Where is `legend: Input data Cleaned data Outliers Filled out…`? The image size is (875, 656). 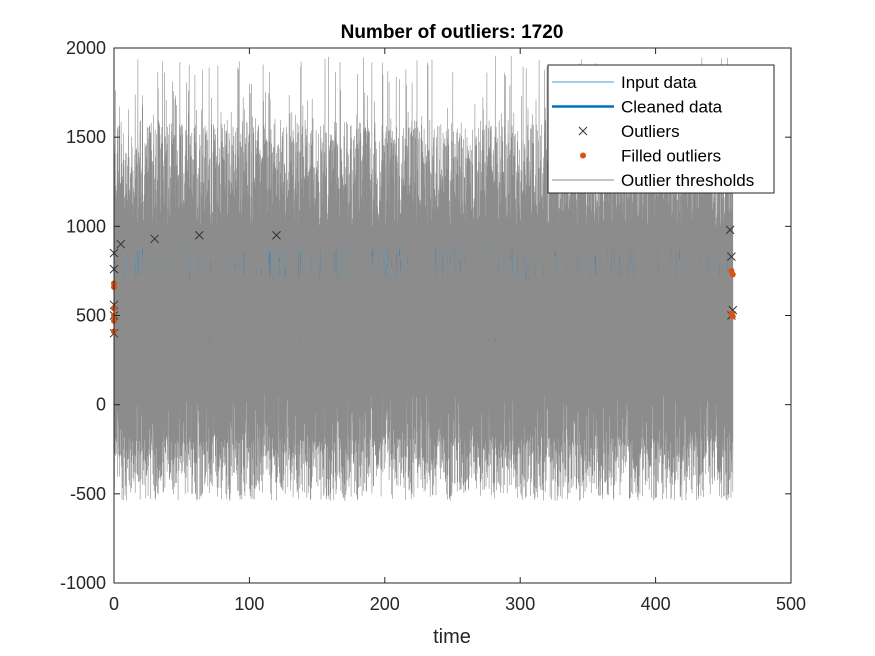
legend: Input data Cleaned data Outliers Filled out… is located at coordinates (661, 129).